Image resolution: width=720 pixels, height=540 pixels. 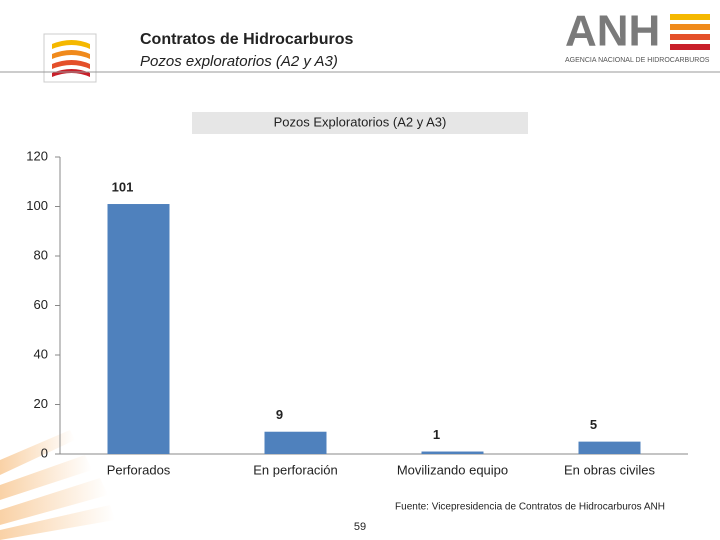 What do you see at coordinates (279, 414) in the screenshot?
I see `value-label: 9` at bounding box center [279, 414].